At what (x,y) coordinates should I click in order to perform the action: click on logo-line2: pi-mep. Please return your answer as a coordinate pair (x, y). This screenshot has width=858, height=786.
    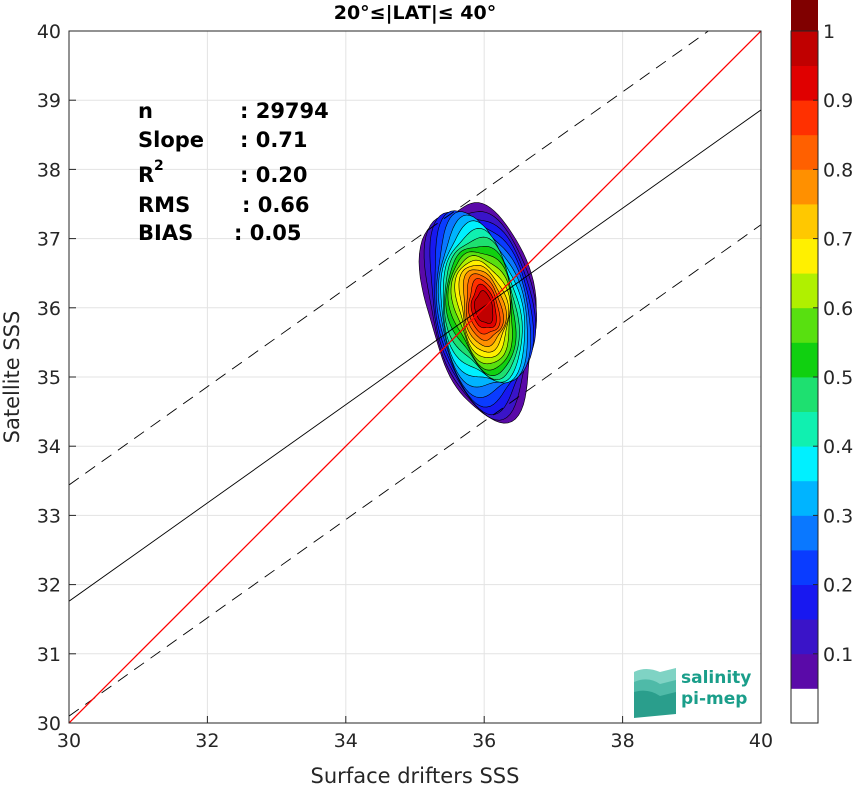
    Looking at the image, I should click on (714, 699).